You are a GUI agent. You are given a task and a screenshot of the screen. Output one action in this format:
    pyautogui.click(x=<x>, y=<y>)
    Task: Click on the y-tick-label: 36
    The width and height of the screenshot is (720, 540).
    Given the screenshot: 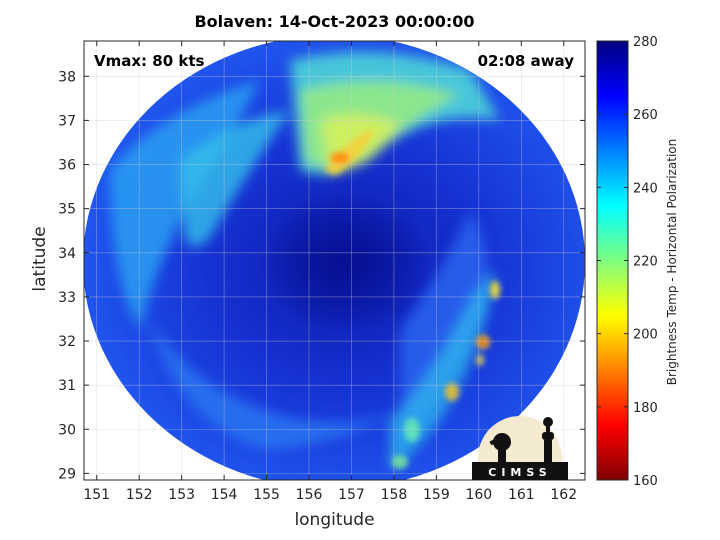 What is the action you would take?
    pyautogui.click(x=67, y=166)
    